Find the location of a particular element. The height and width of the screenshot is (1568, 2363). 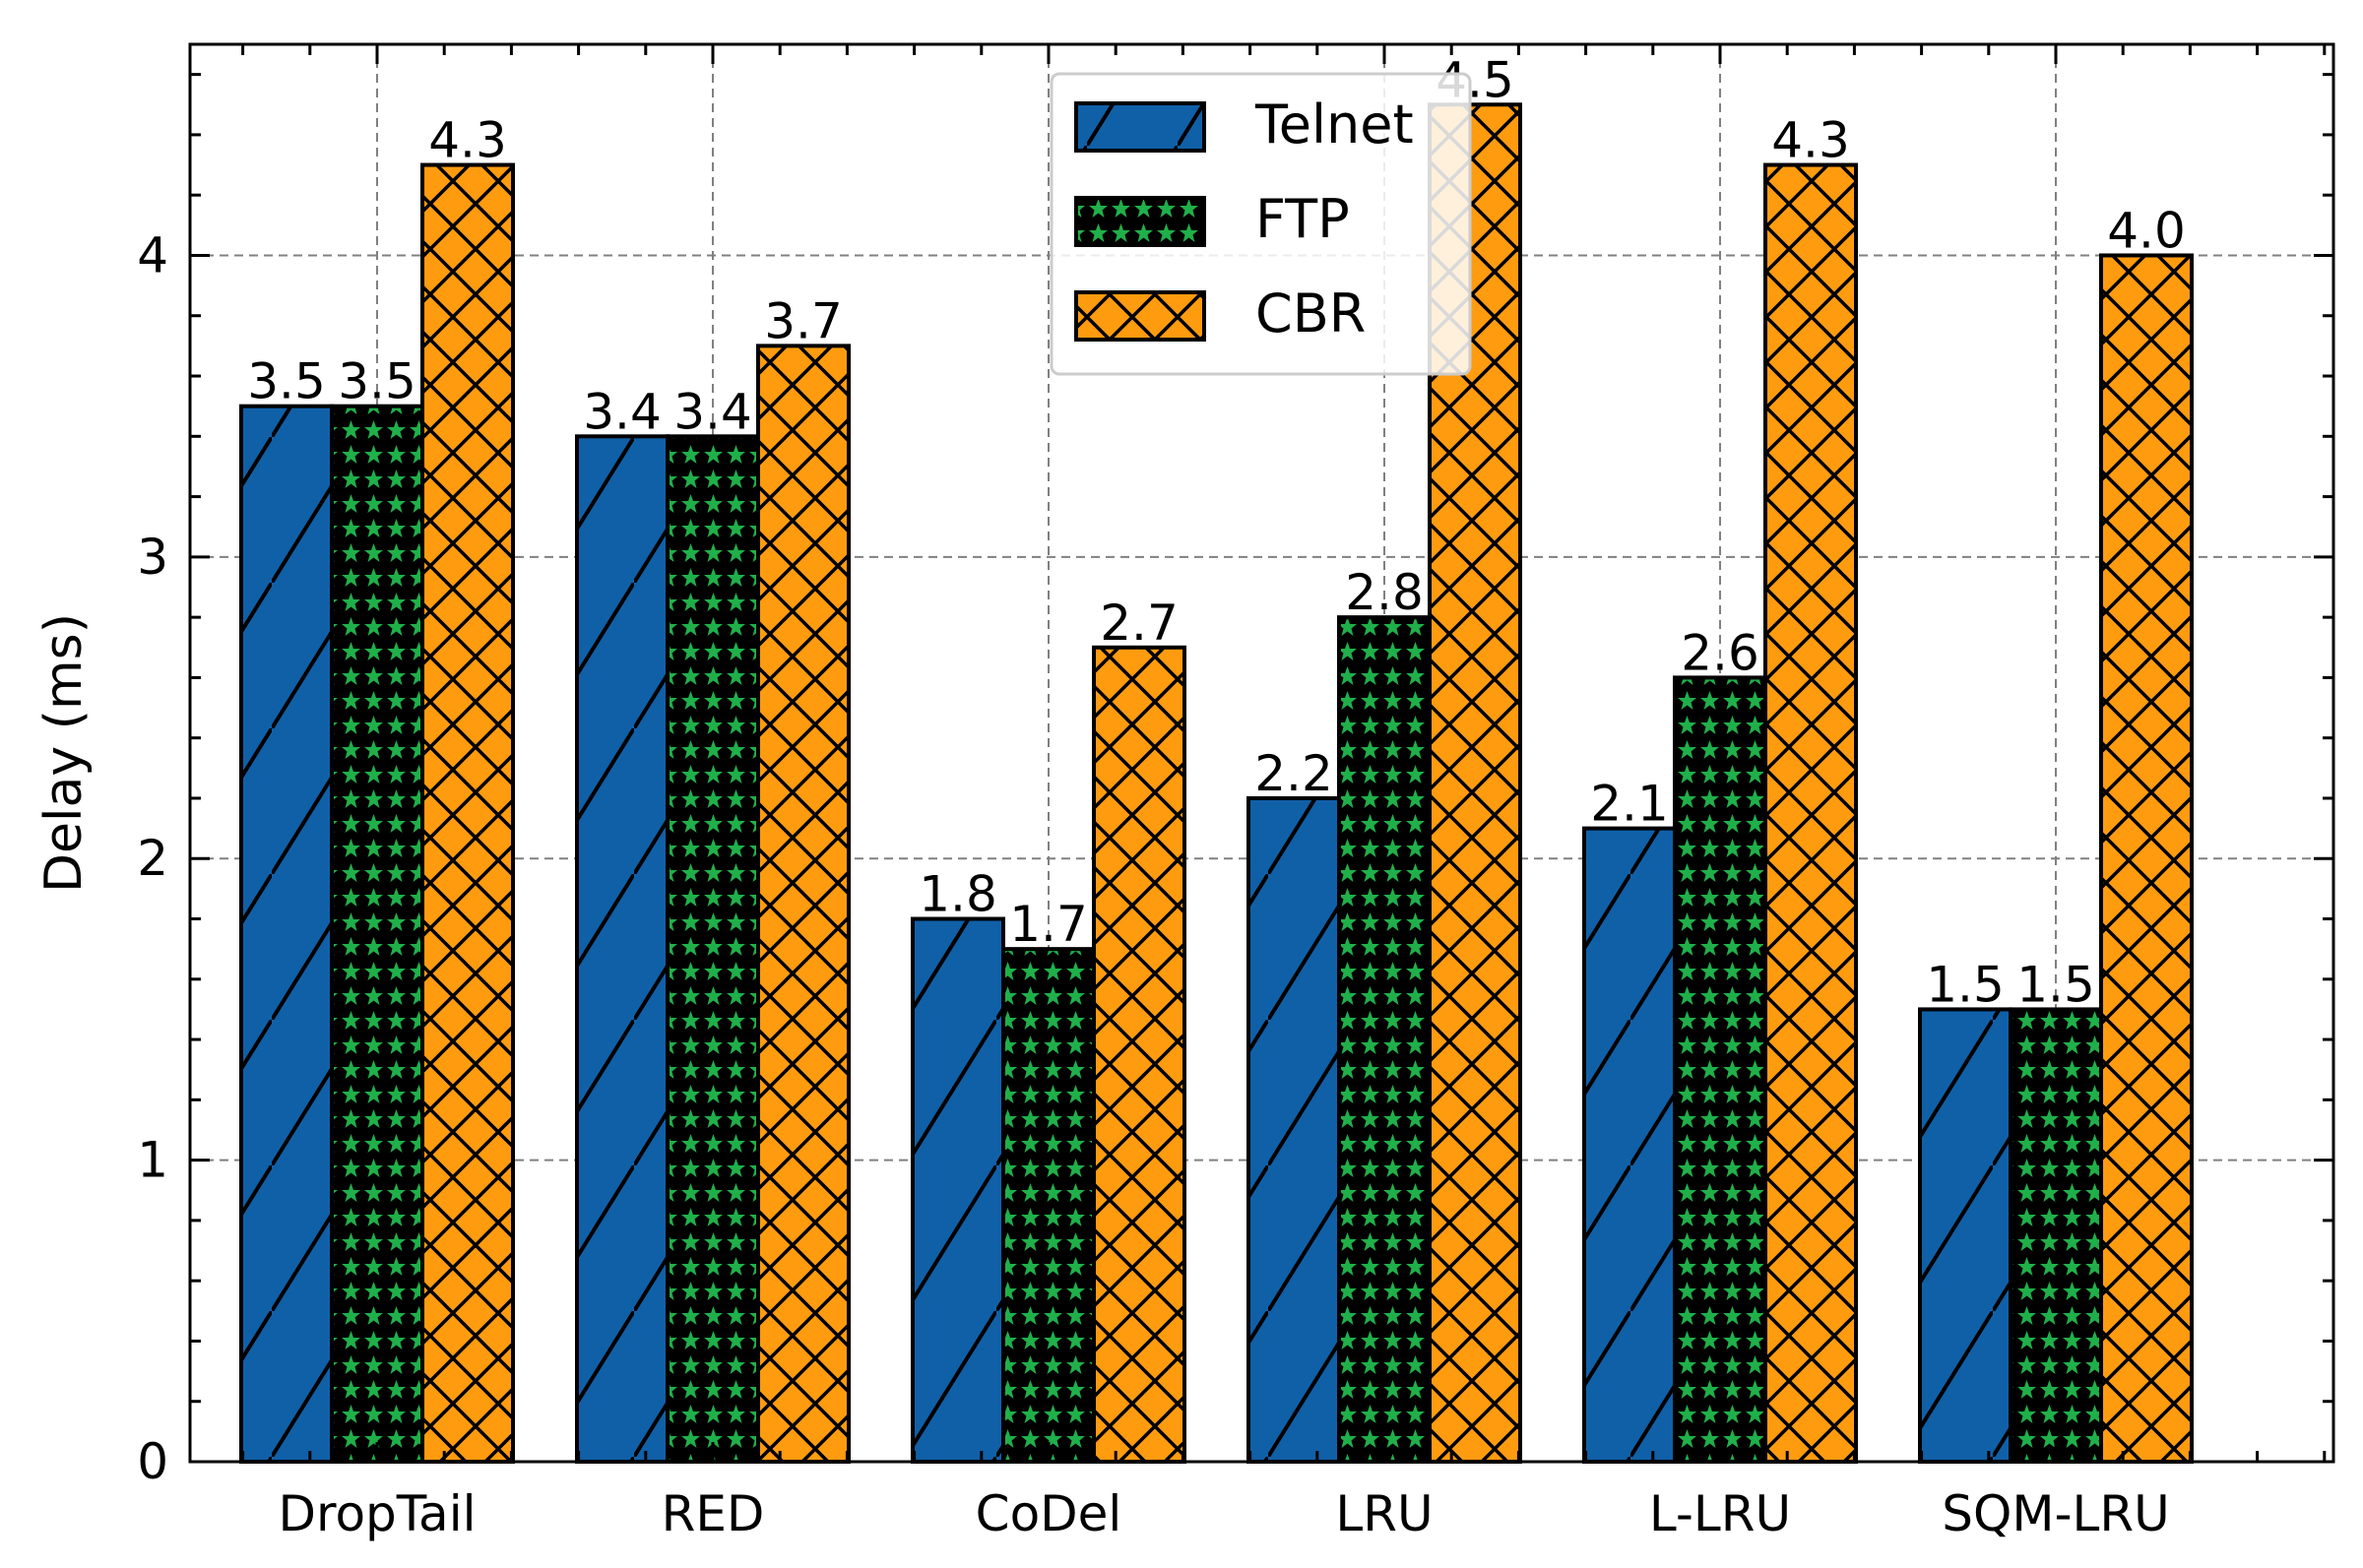

legend-label-telnet: Telnet is located at coordinates (1334, 125).